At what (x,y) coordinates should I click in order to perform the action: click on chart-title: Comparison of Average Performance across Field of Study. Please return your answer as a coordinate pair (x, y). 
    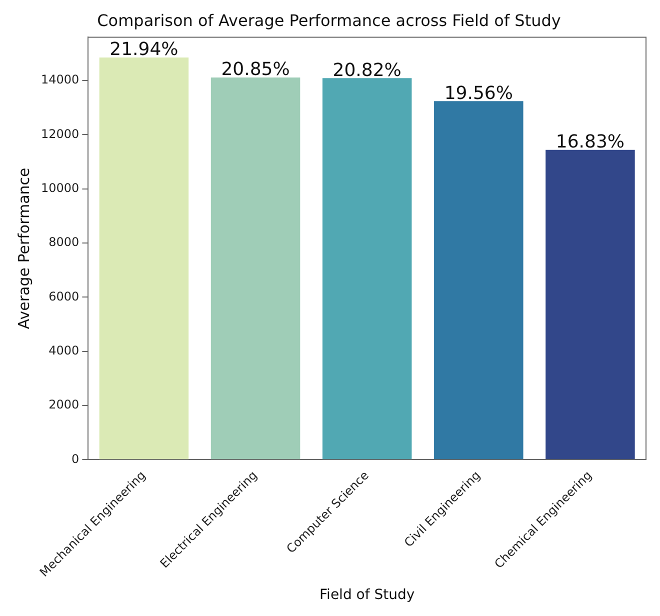
    Looking at the image, I should click on (329, 20).